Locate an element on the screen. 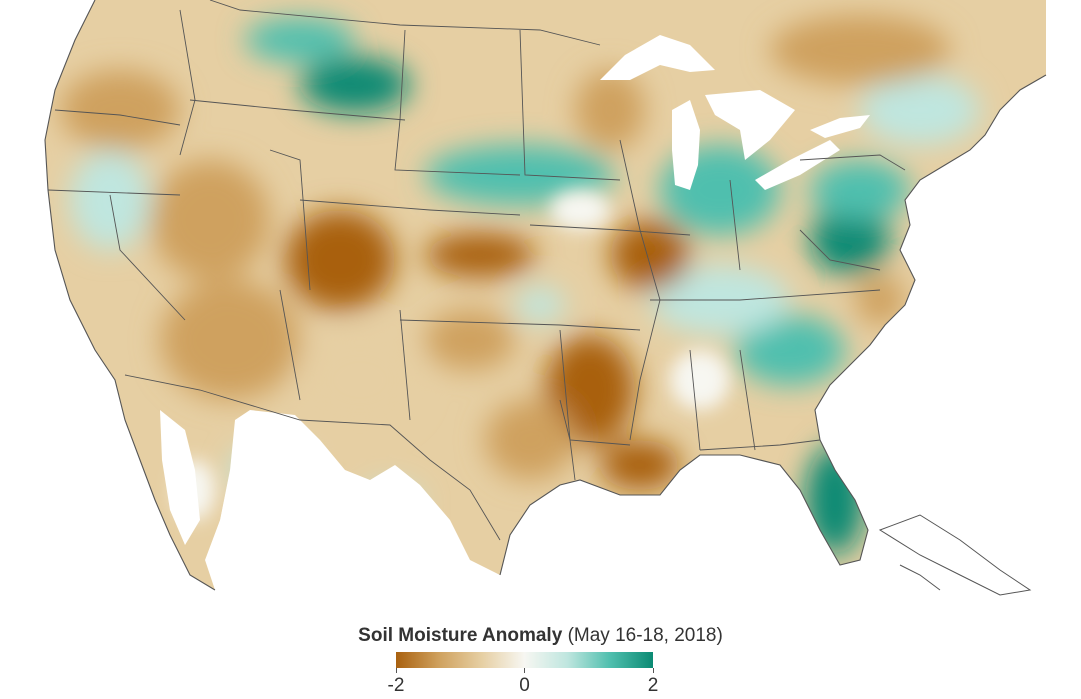 This screenshot has width=1081, height=699. neutral-anomaly-alabama is located at coordinates (700, 380).